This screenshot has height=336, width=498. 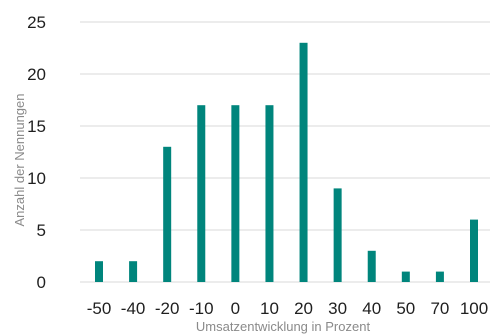 I want to click on x-tick-label: 50, so click(x=405, y=308).